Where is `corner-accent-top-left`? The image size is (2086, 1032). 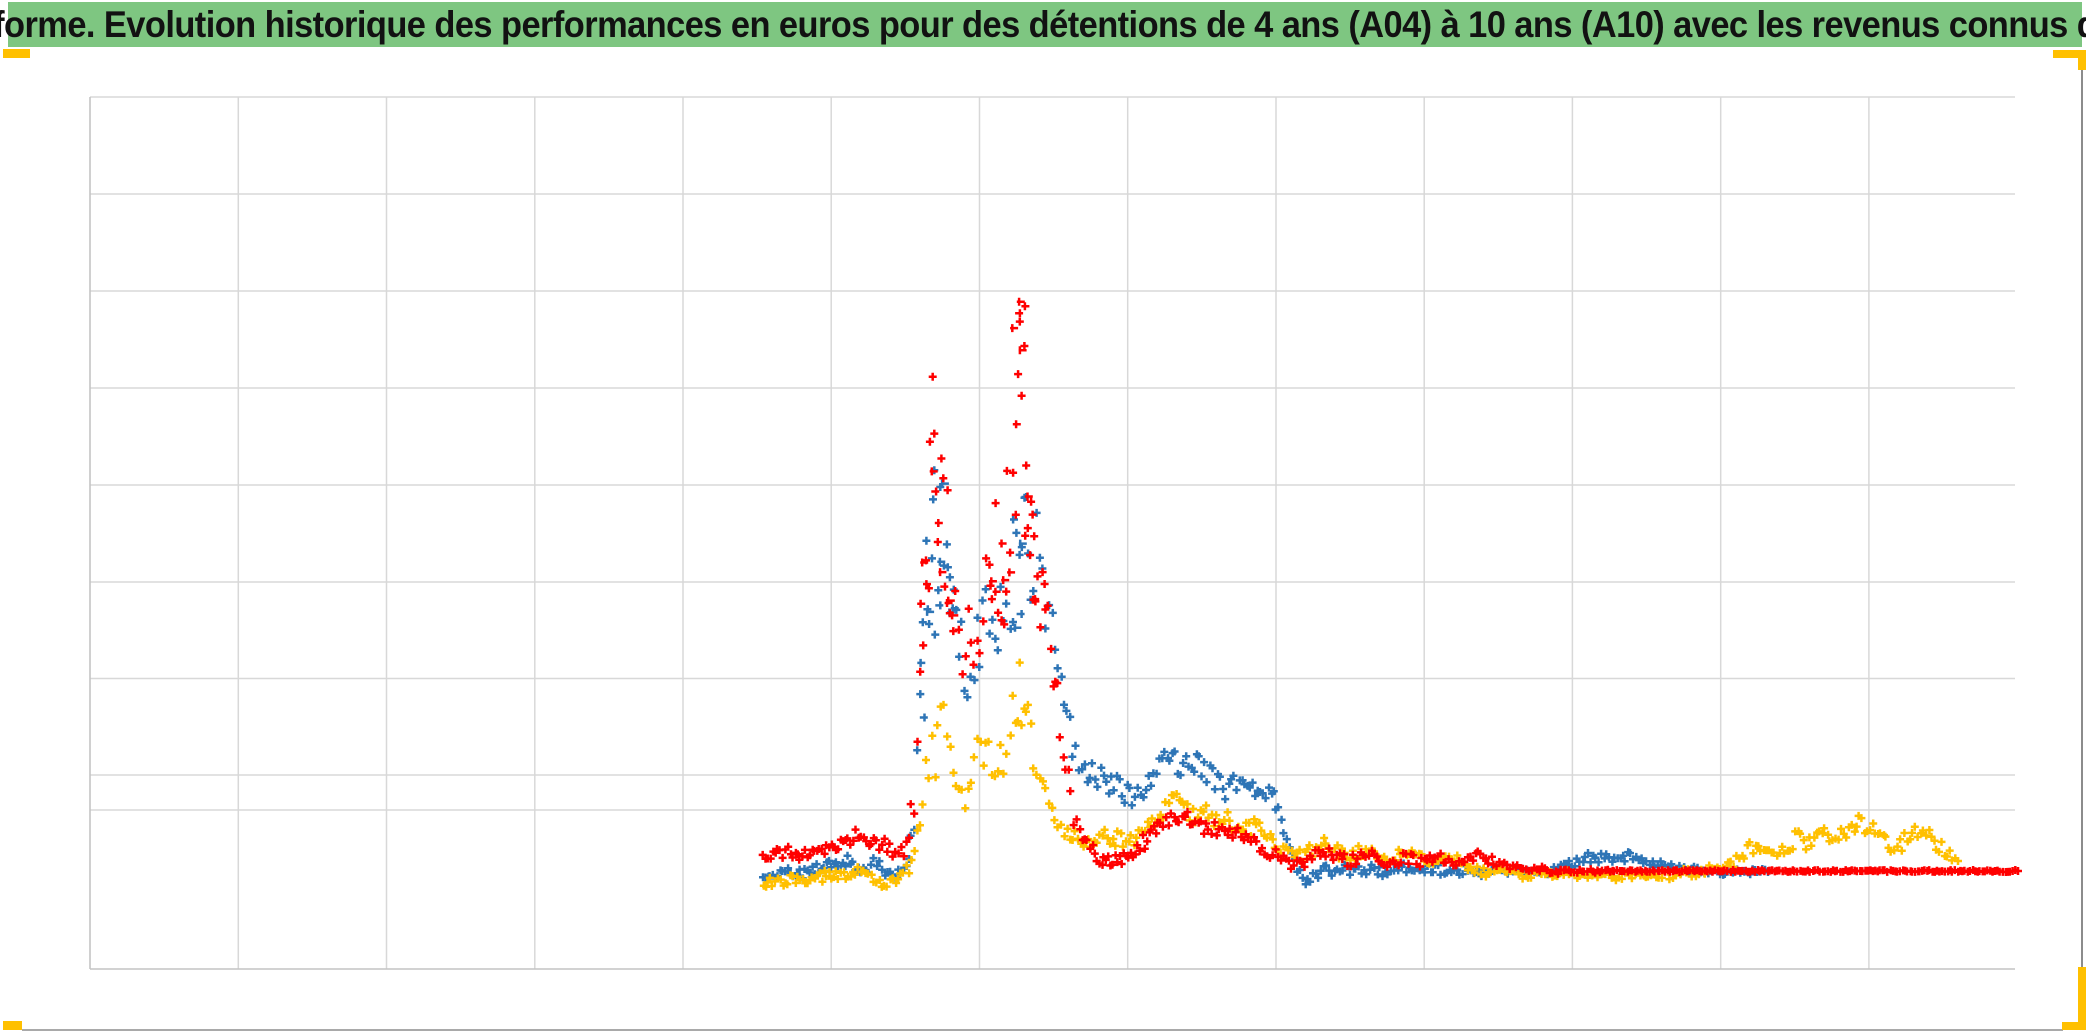
corner-accent-top-left is located at coordinates (16, 53).